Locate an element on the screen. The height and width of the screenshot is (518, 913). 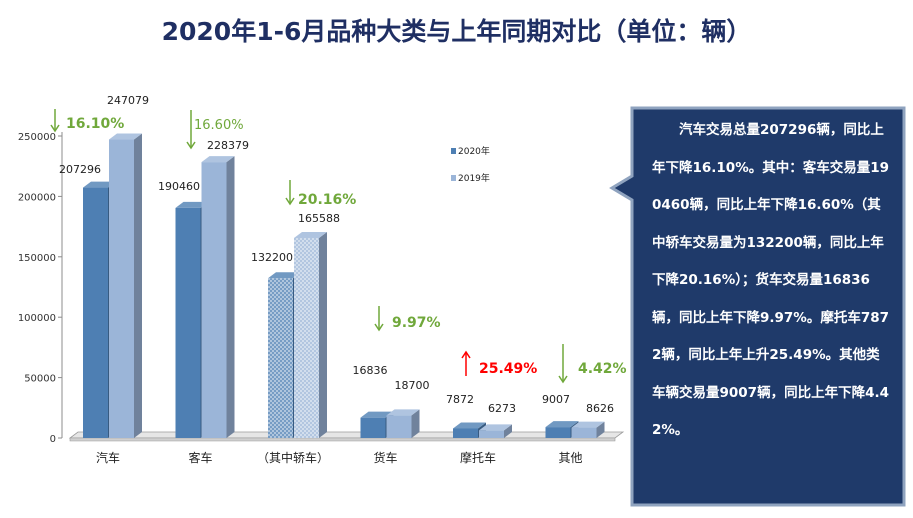
data-label: 6273 is located at coordinates (502, 408).